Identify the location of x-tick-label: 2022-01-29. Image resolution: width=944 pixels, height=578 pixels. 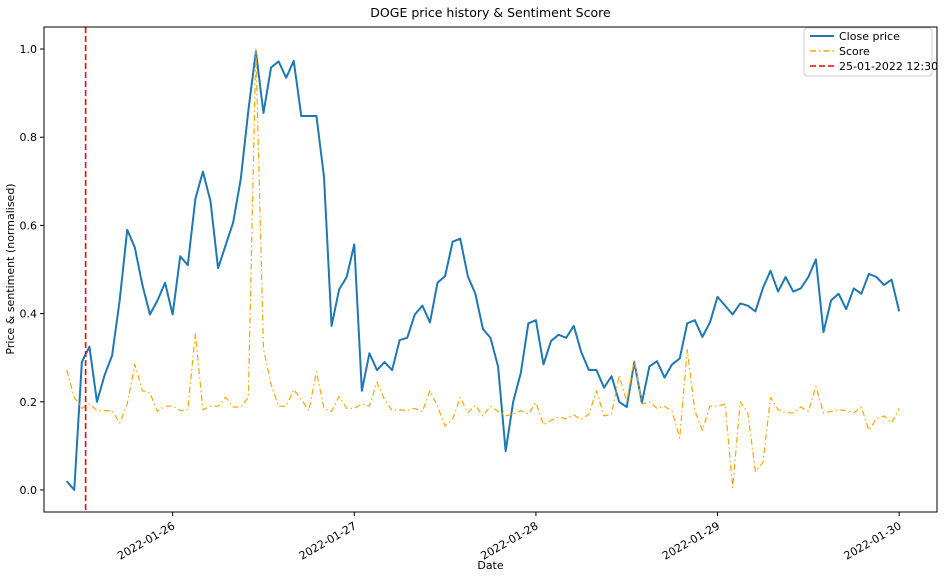
(691, 540).